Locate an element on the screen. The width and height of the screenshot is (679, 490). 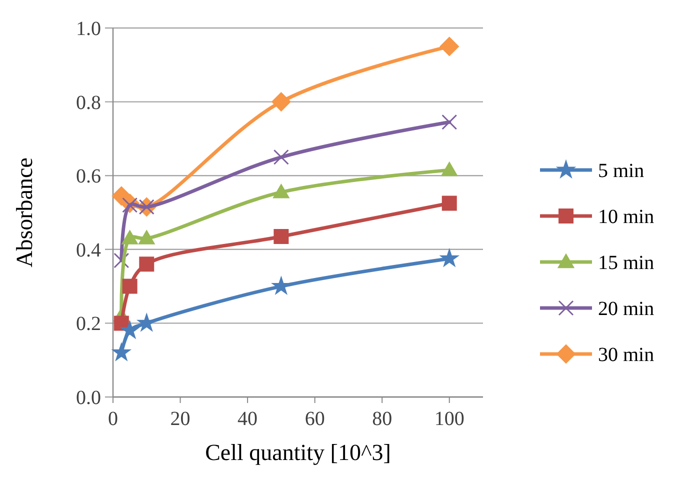
y-axis-title: Absorbance is located at coordinates (24, 213).